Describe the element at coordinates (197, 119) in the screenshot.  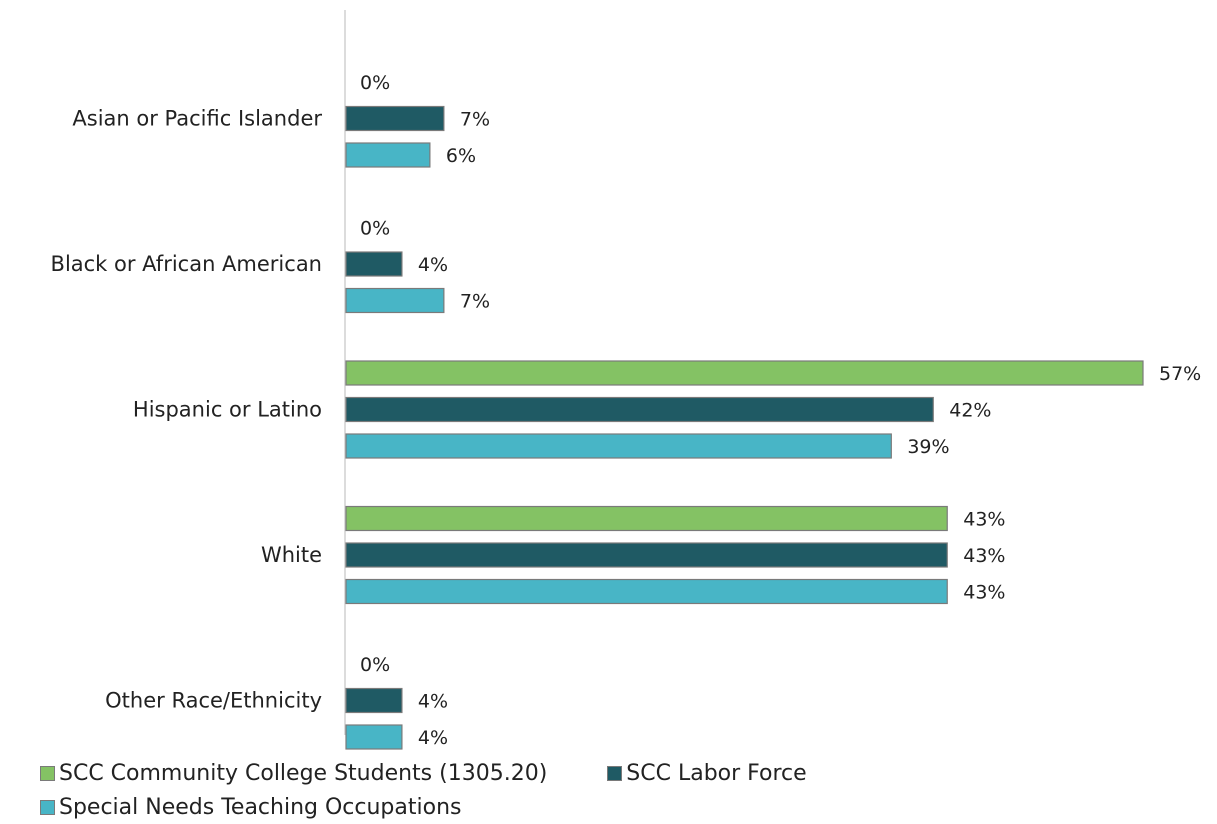
I see `category-label-asian-or-pacific-islander: Asian or Pacific Islander` at that location.